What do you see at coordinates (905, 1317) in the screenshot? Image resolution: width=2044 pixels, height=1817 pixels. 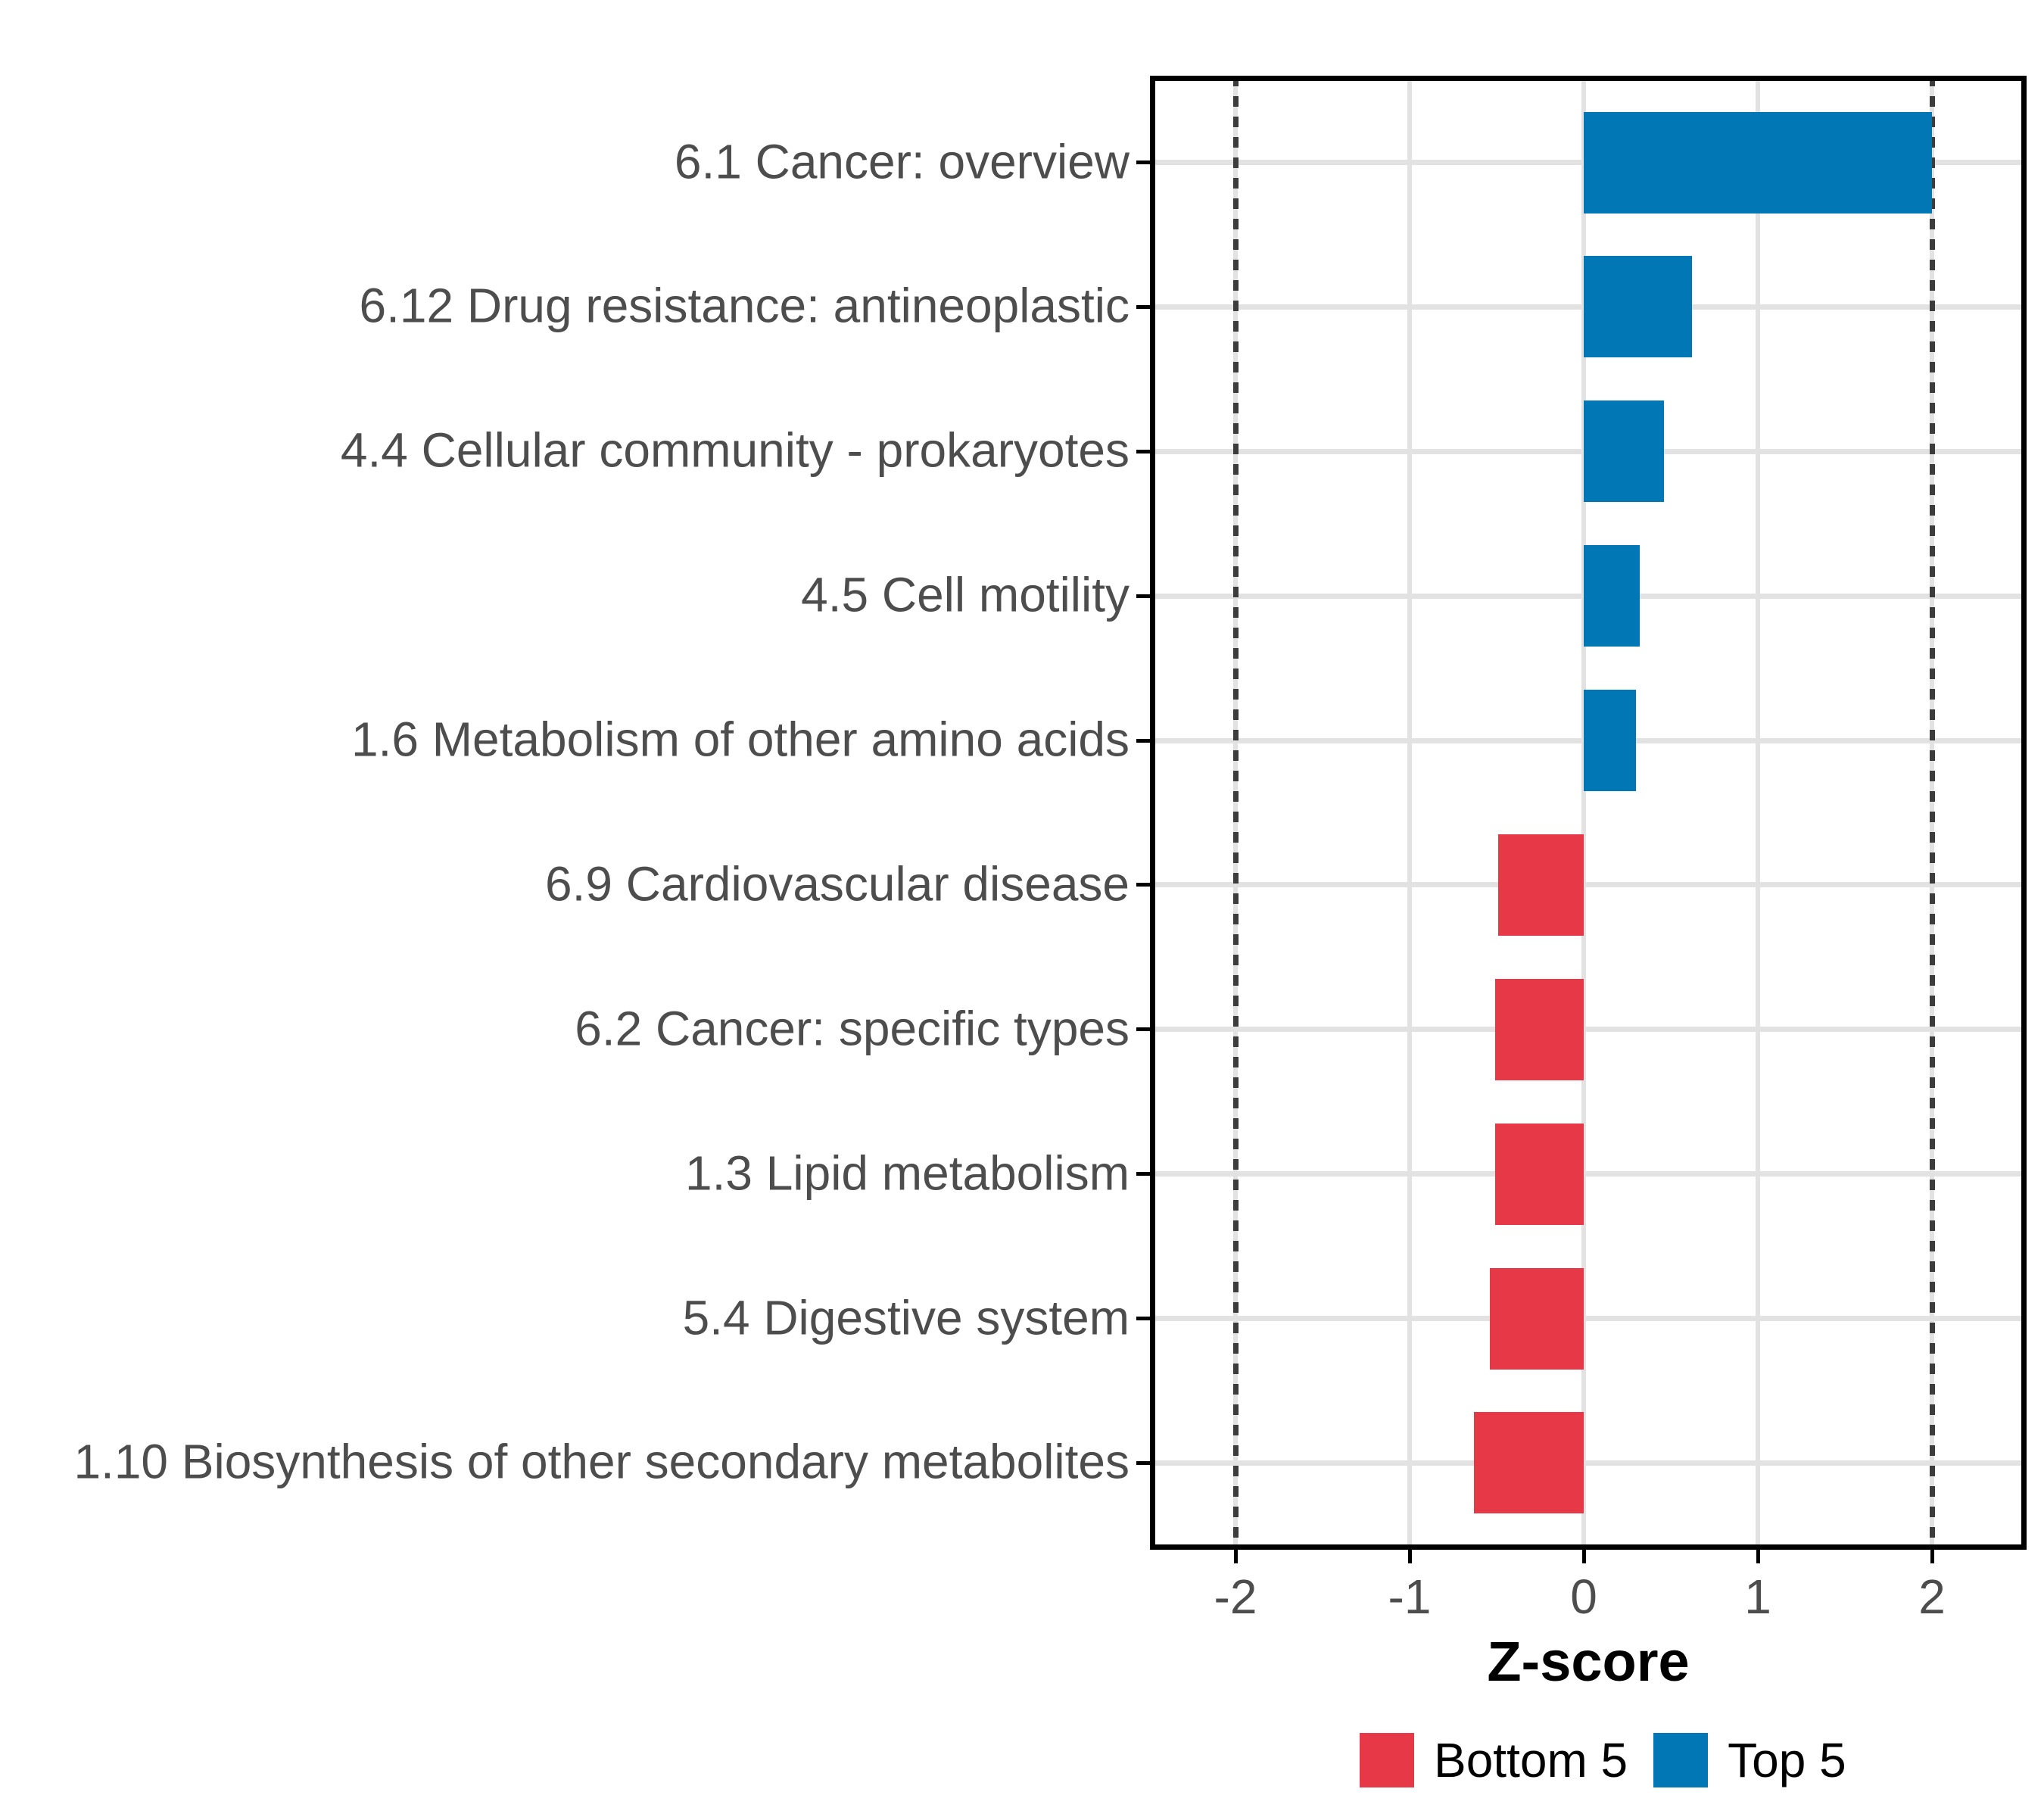 I see `category-label: 5.4 Digestive system` at bounding box center [905, 1317].